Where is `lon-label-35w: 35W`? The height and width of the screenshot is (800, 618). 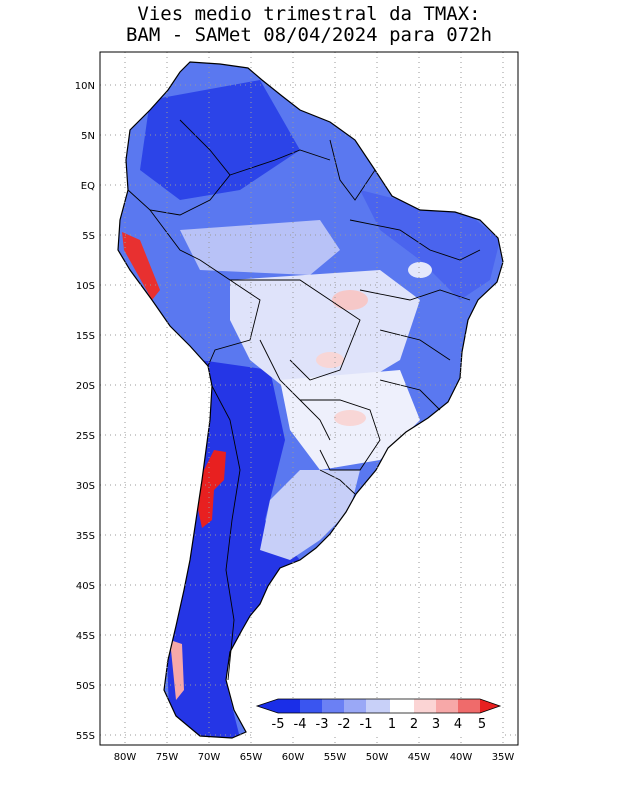
lon-label-35w: 35W is located at coordinates (503, 757).